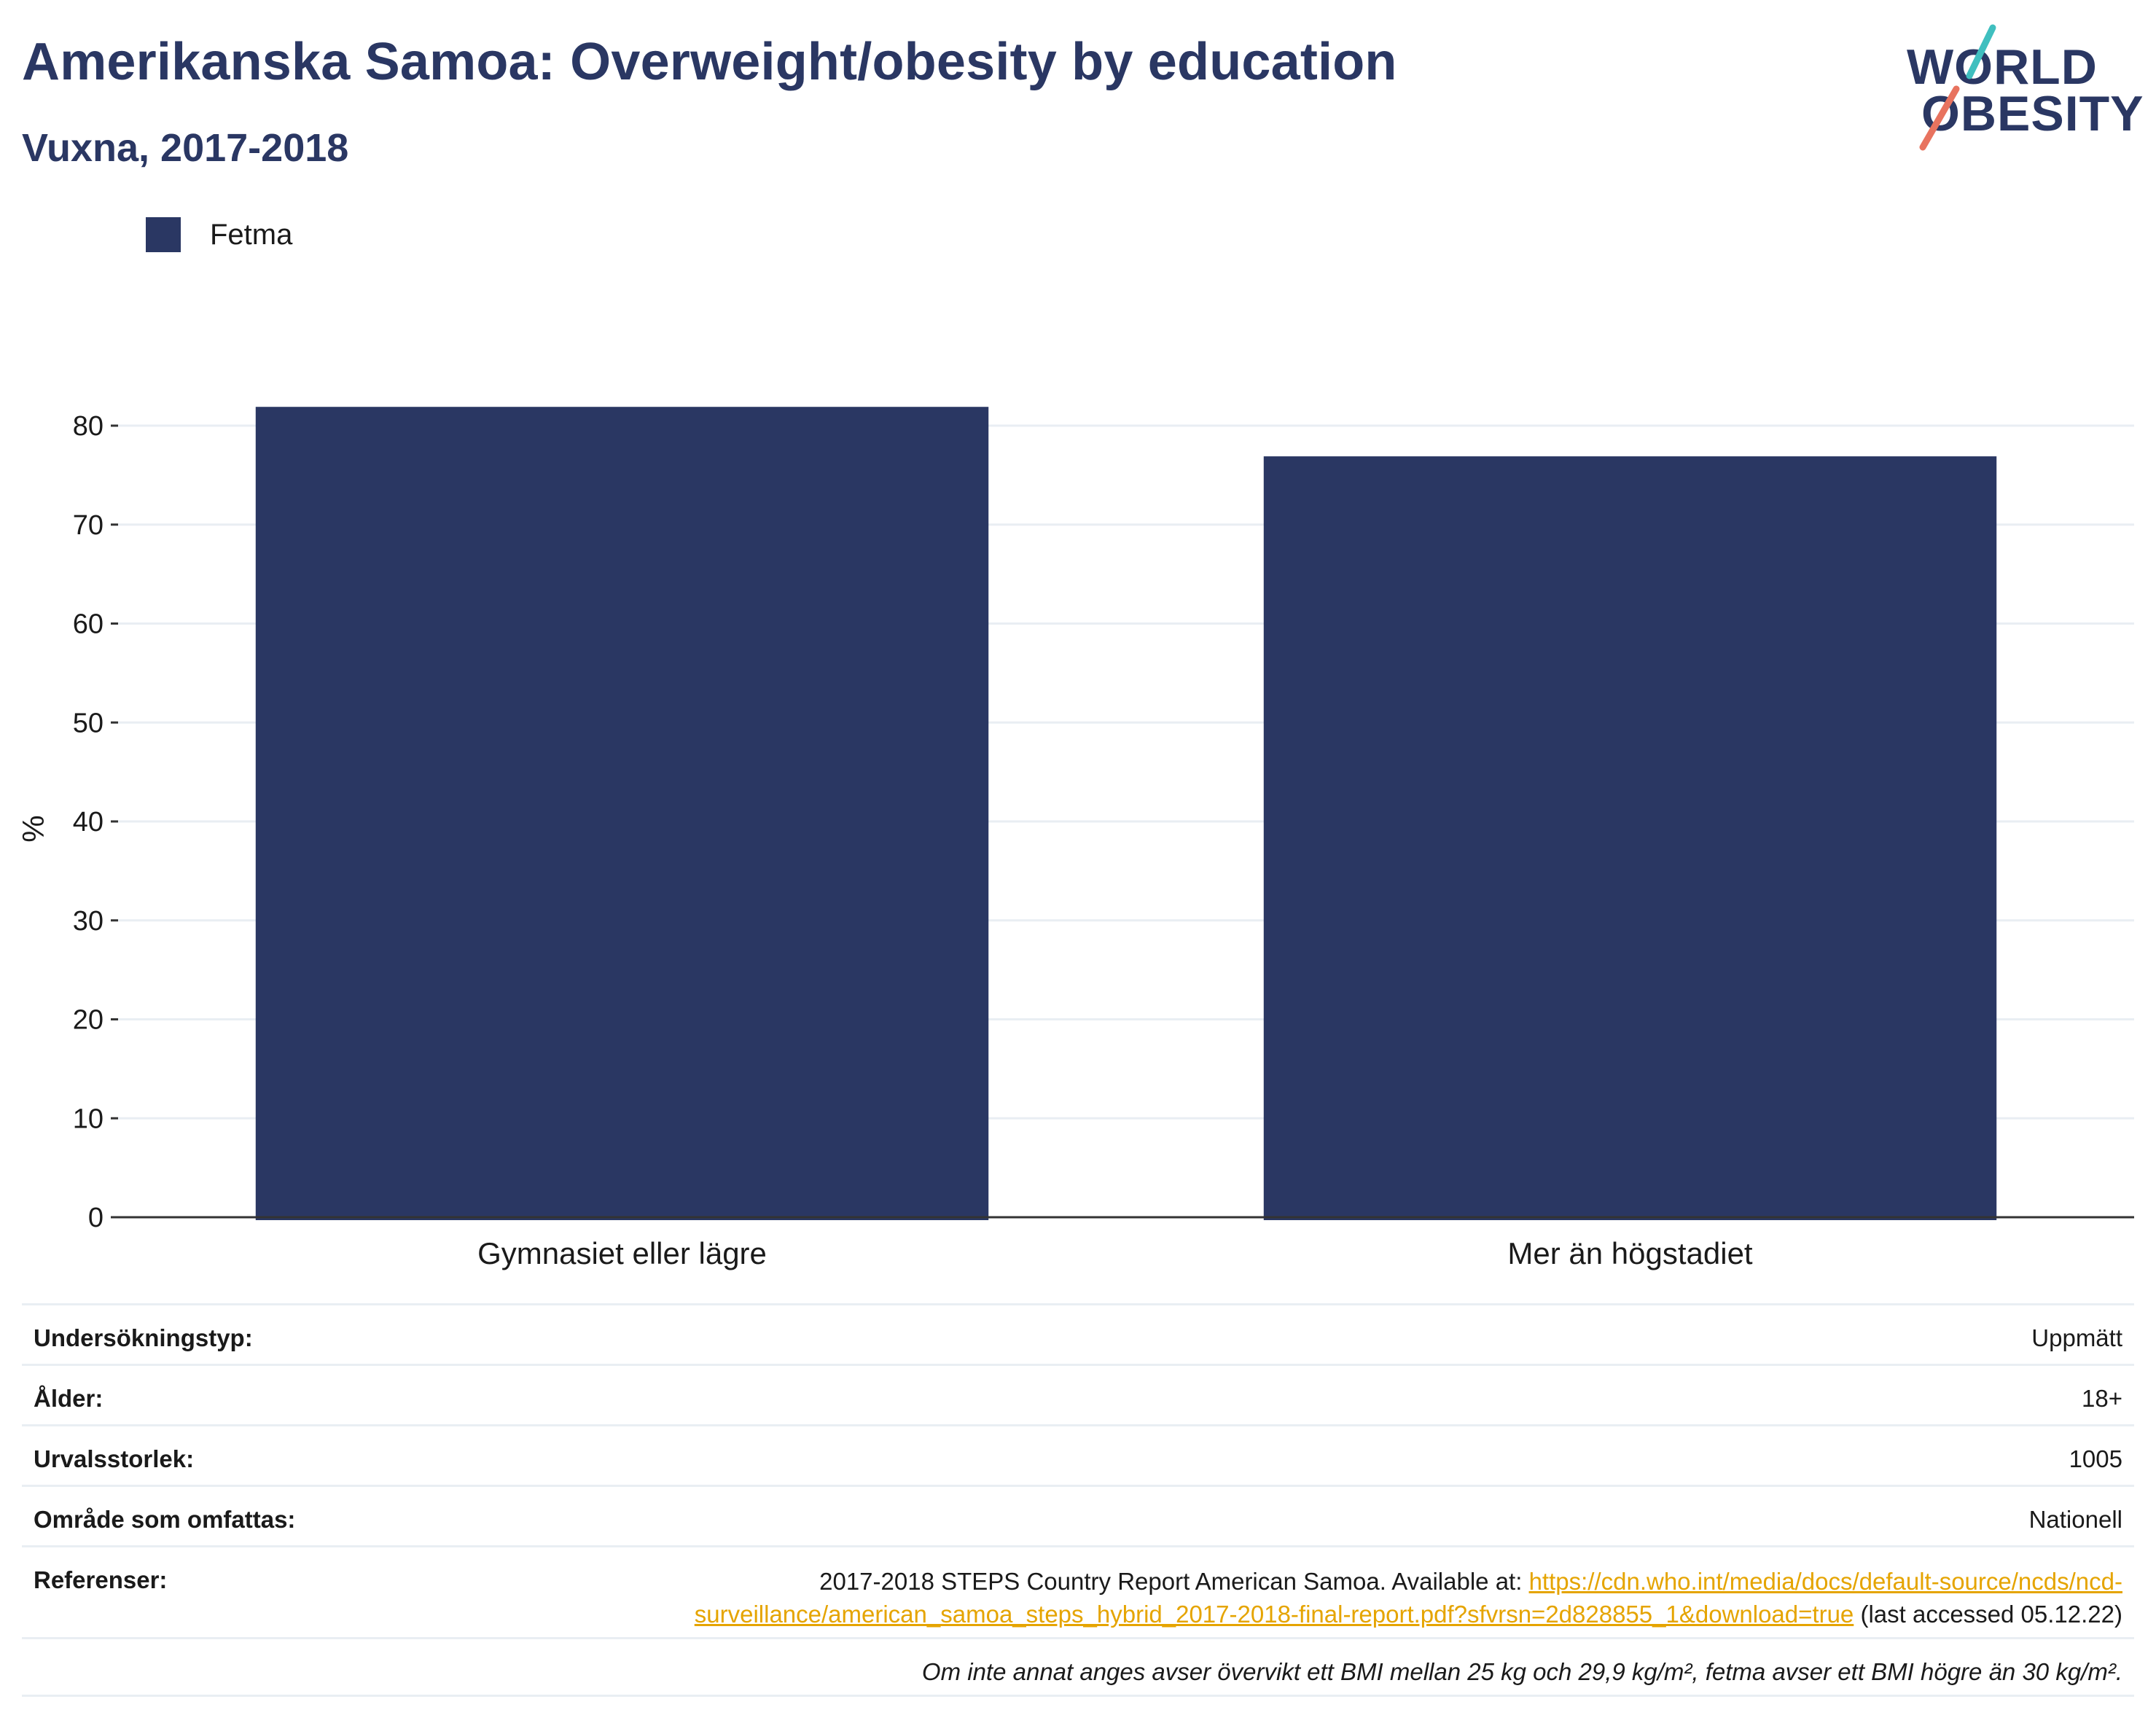 The image size is (2156, 1734). I want to click on logo-line-1: WORLD, so click(2003, 67).